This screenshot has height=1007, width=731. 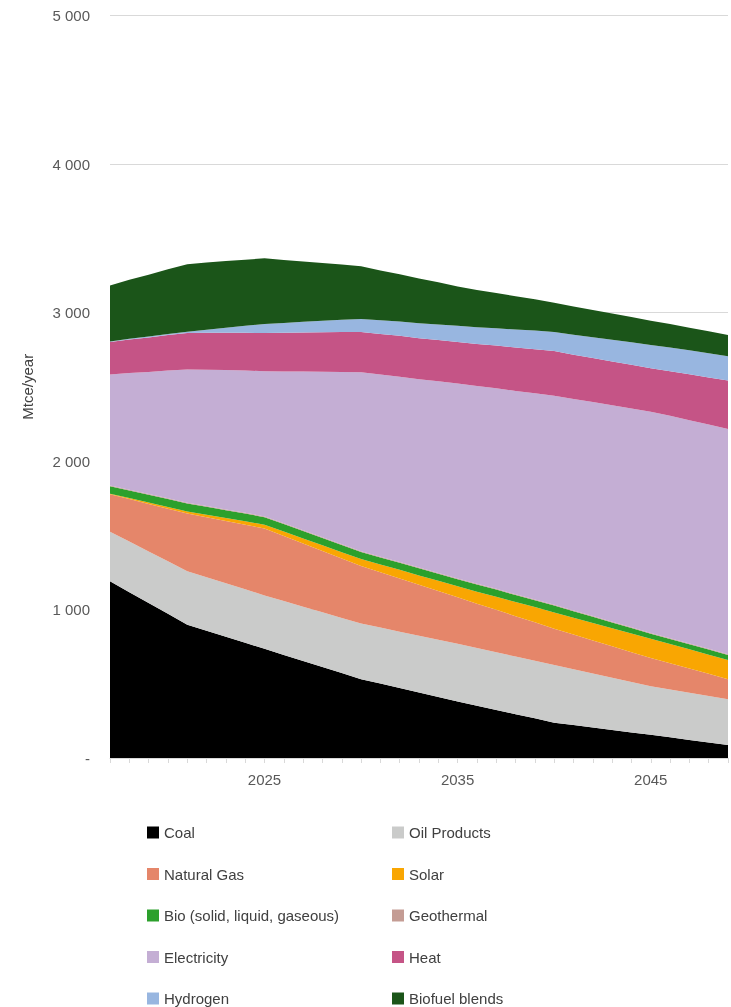 What do you see at coordinates (71, 164) in the screenshot?
I see `y-tick-label: 4 000` at bounding box center [71, 164].